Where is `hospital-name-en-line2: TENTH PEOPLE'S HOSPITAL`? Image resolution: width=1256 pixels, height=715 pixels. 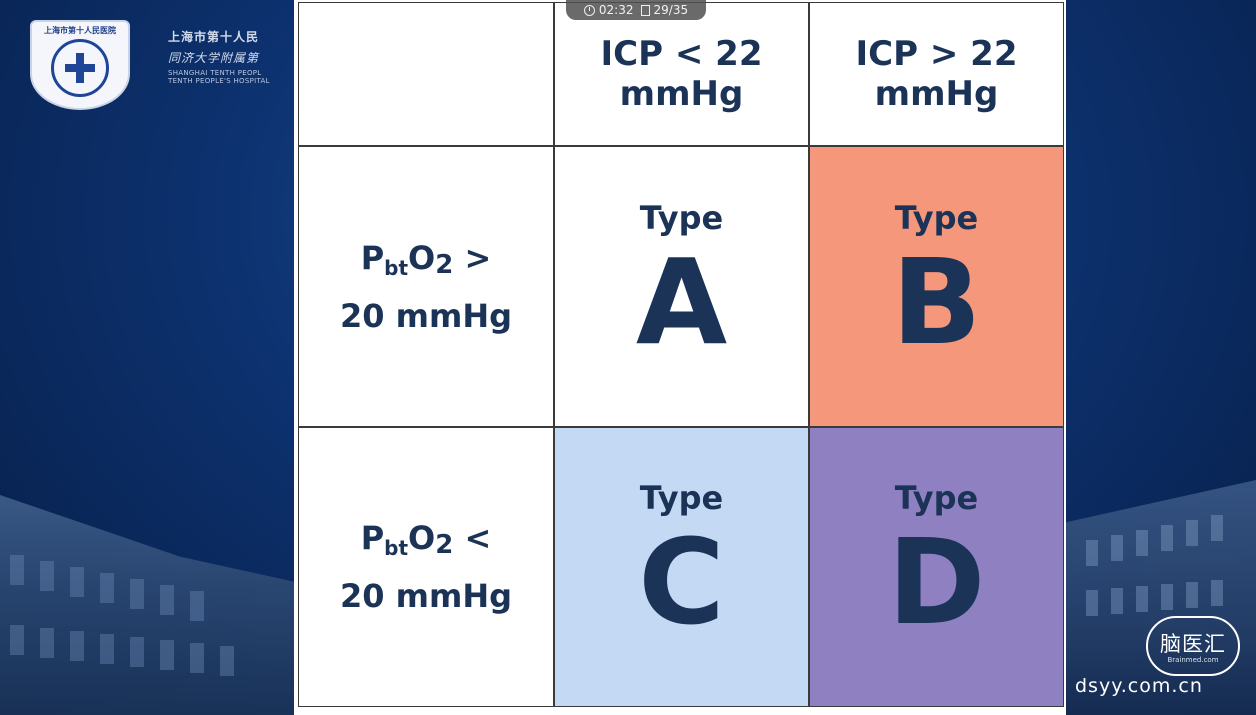 hospital-name-en-line2: TENTH PEOPLE'S HOSPITAL is located at coordinates (219, 81).